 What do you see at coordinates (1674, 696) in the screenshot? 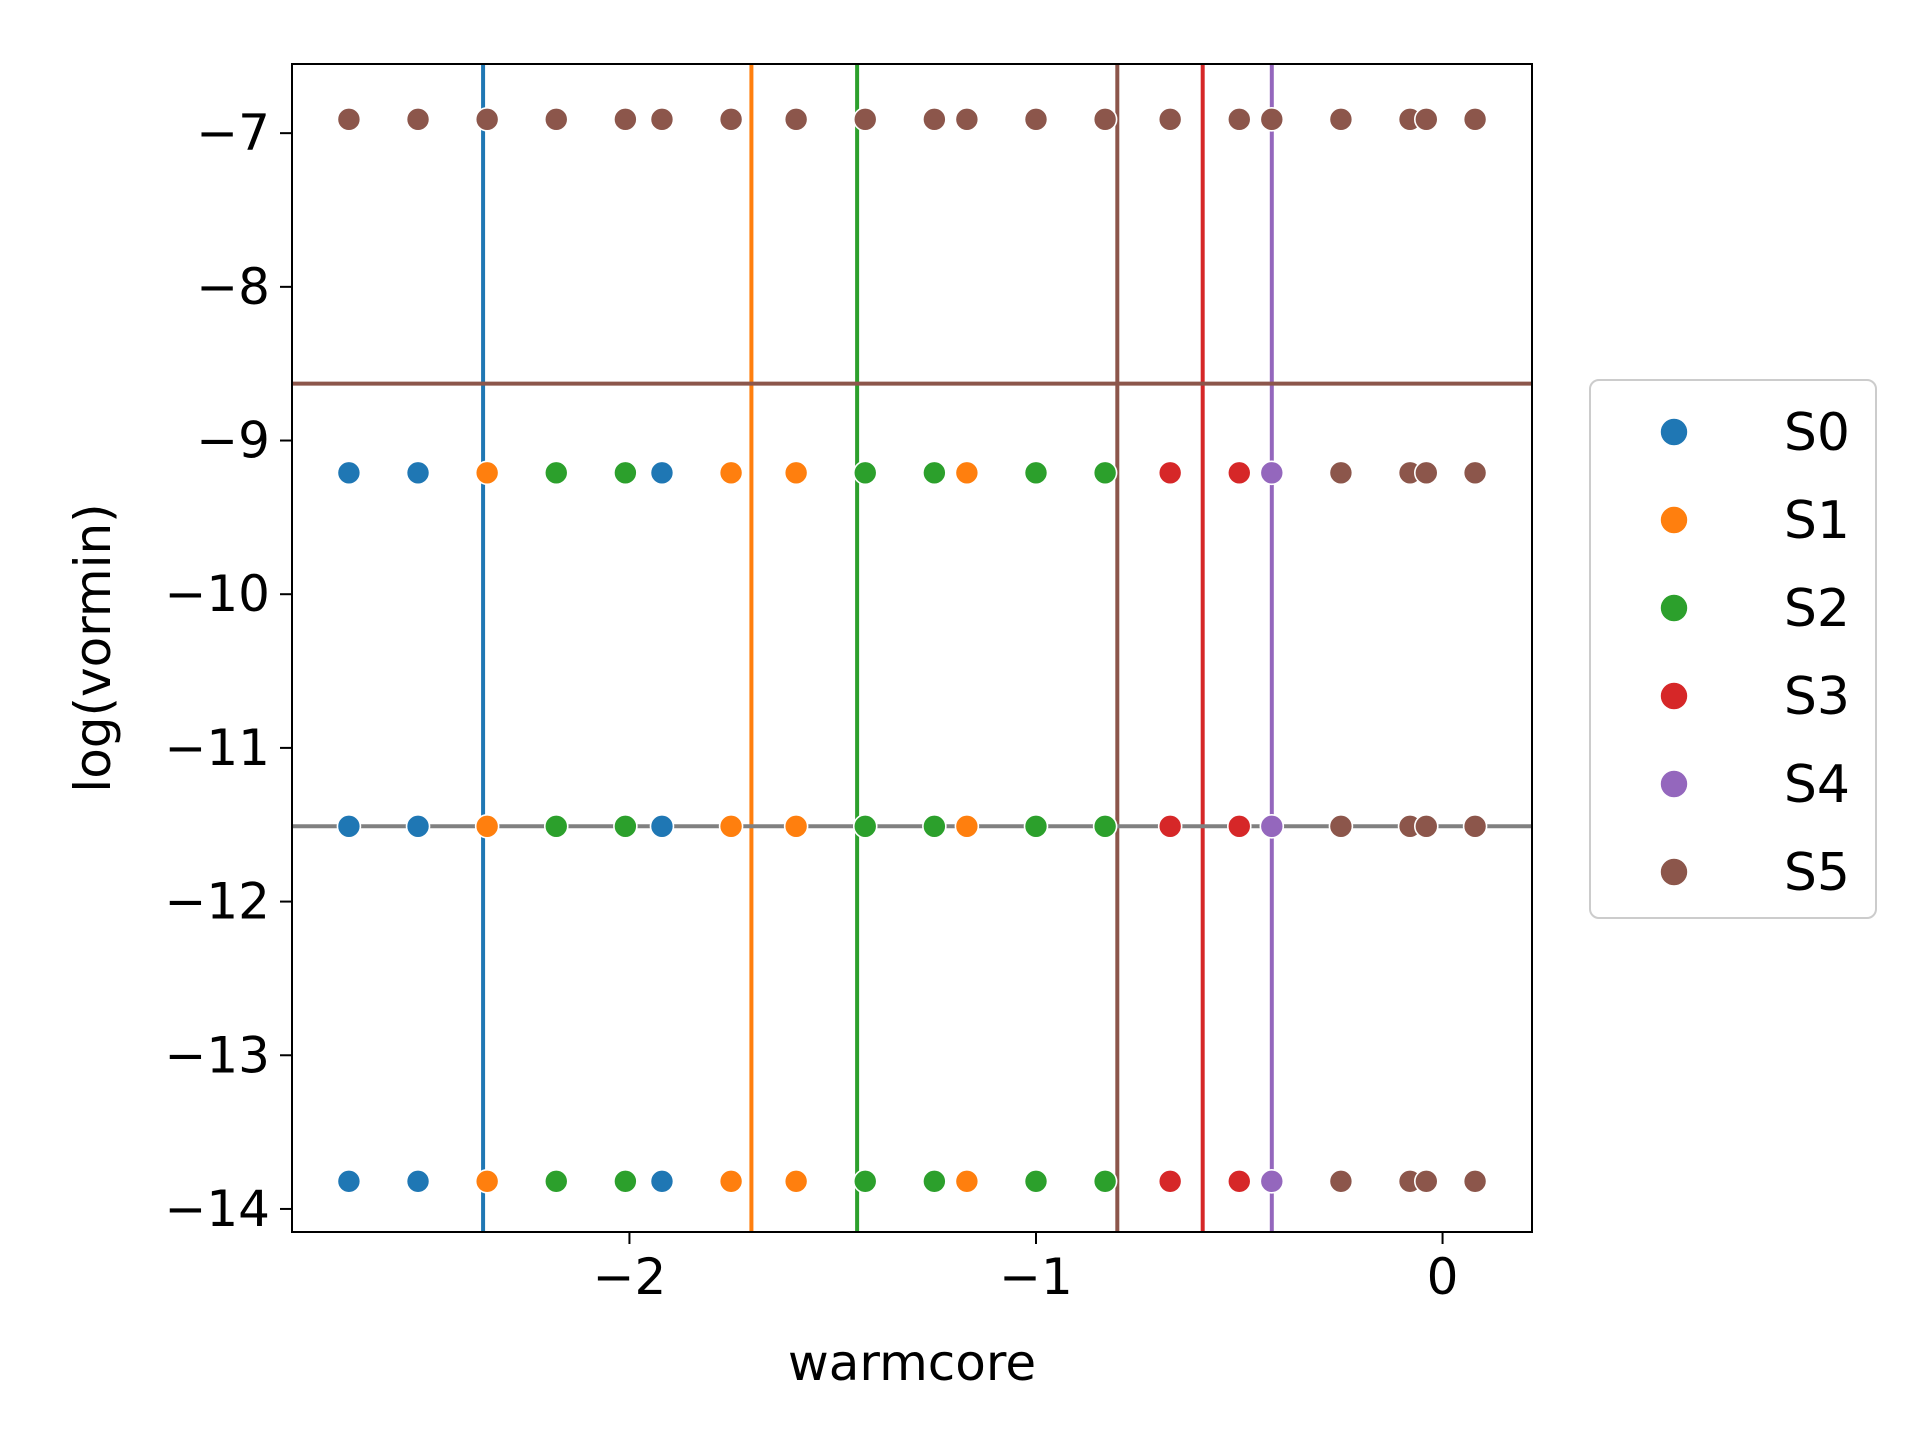
I see `legend-marker-s3` at bounding box center [1674, 696].